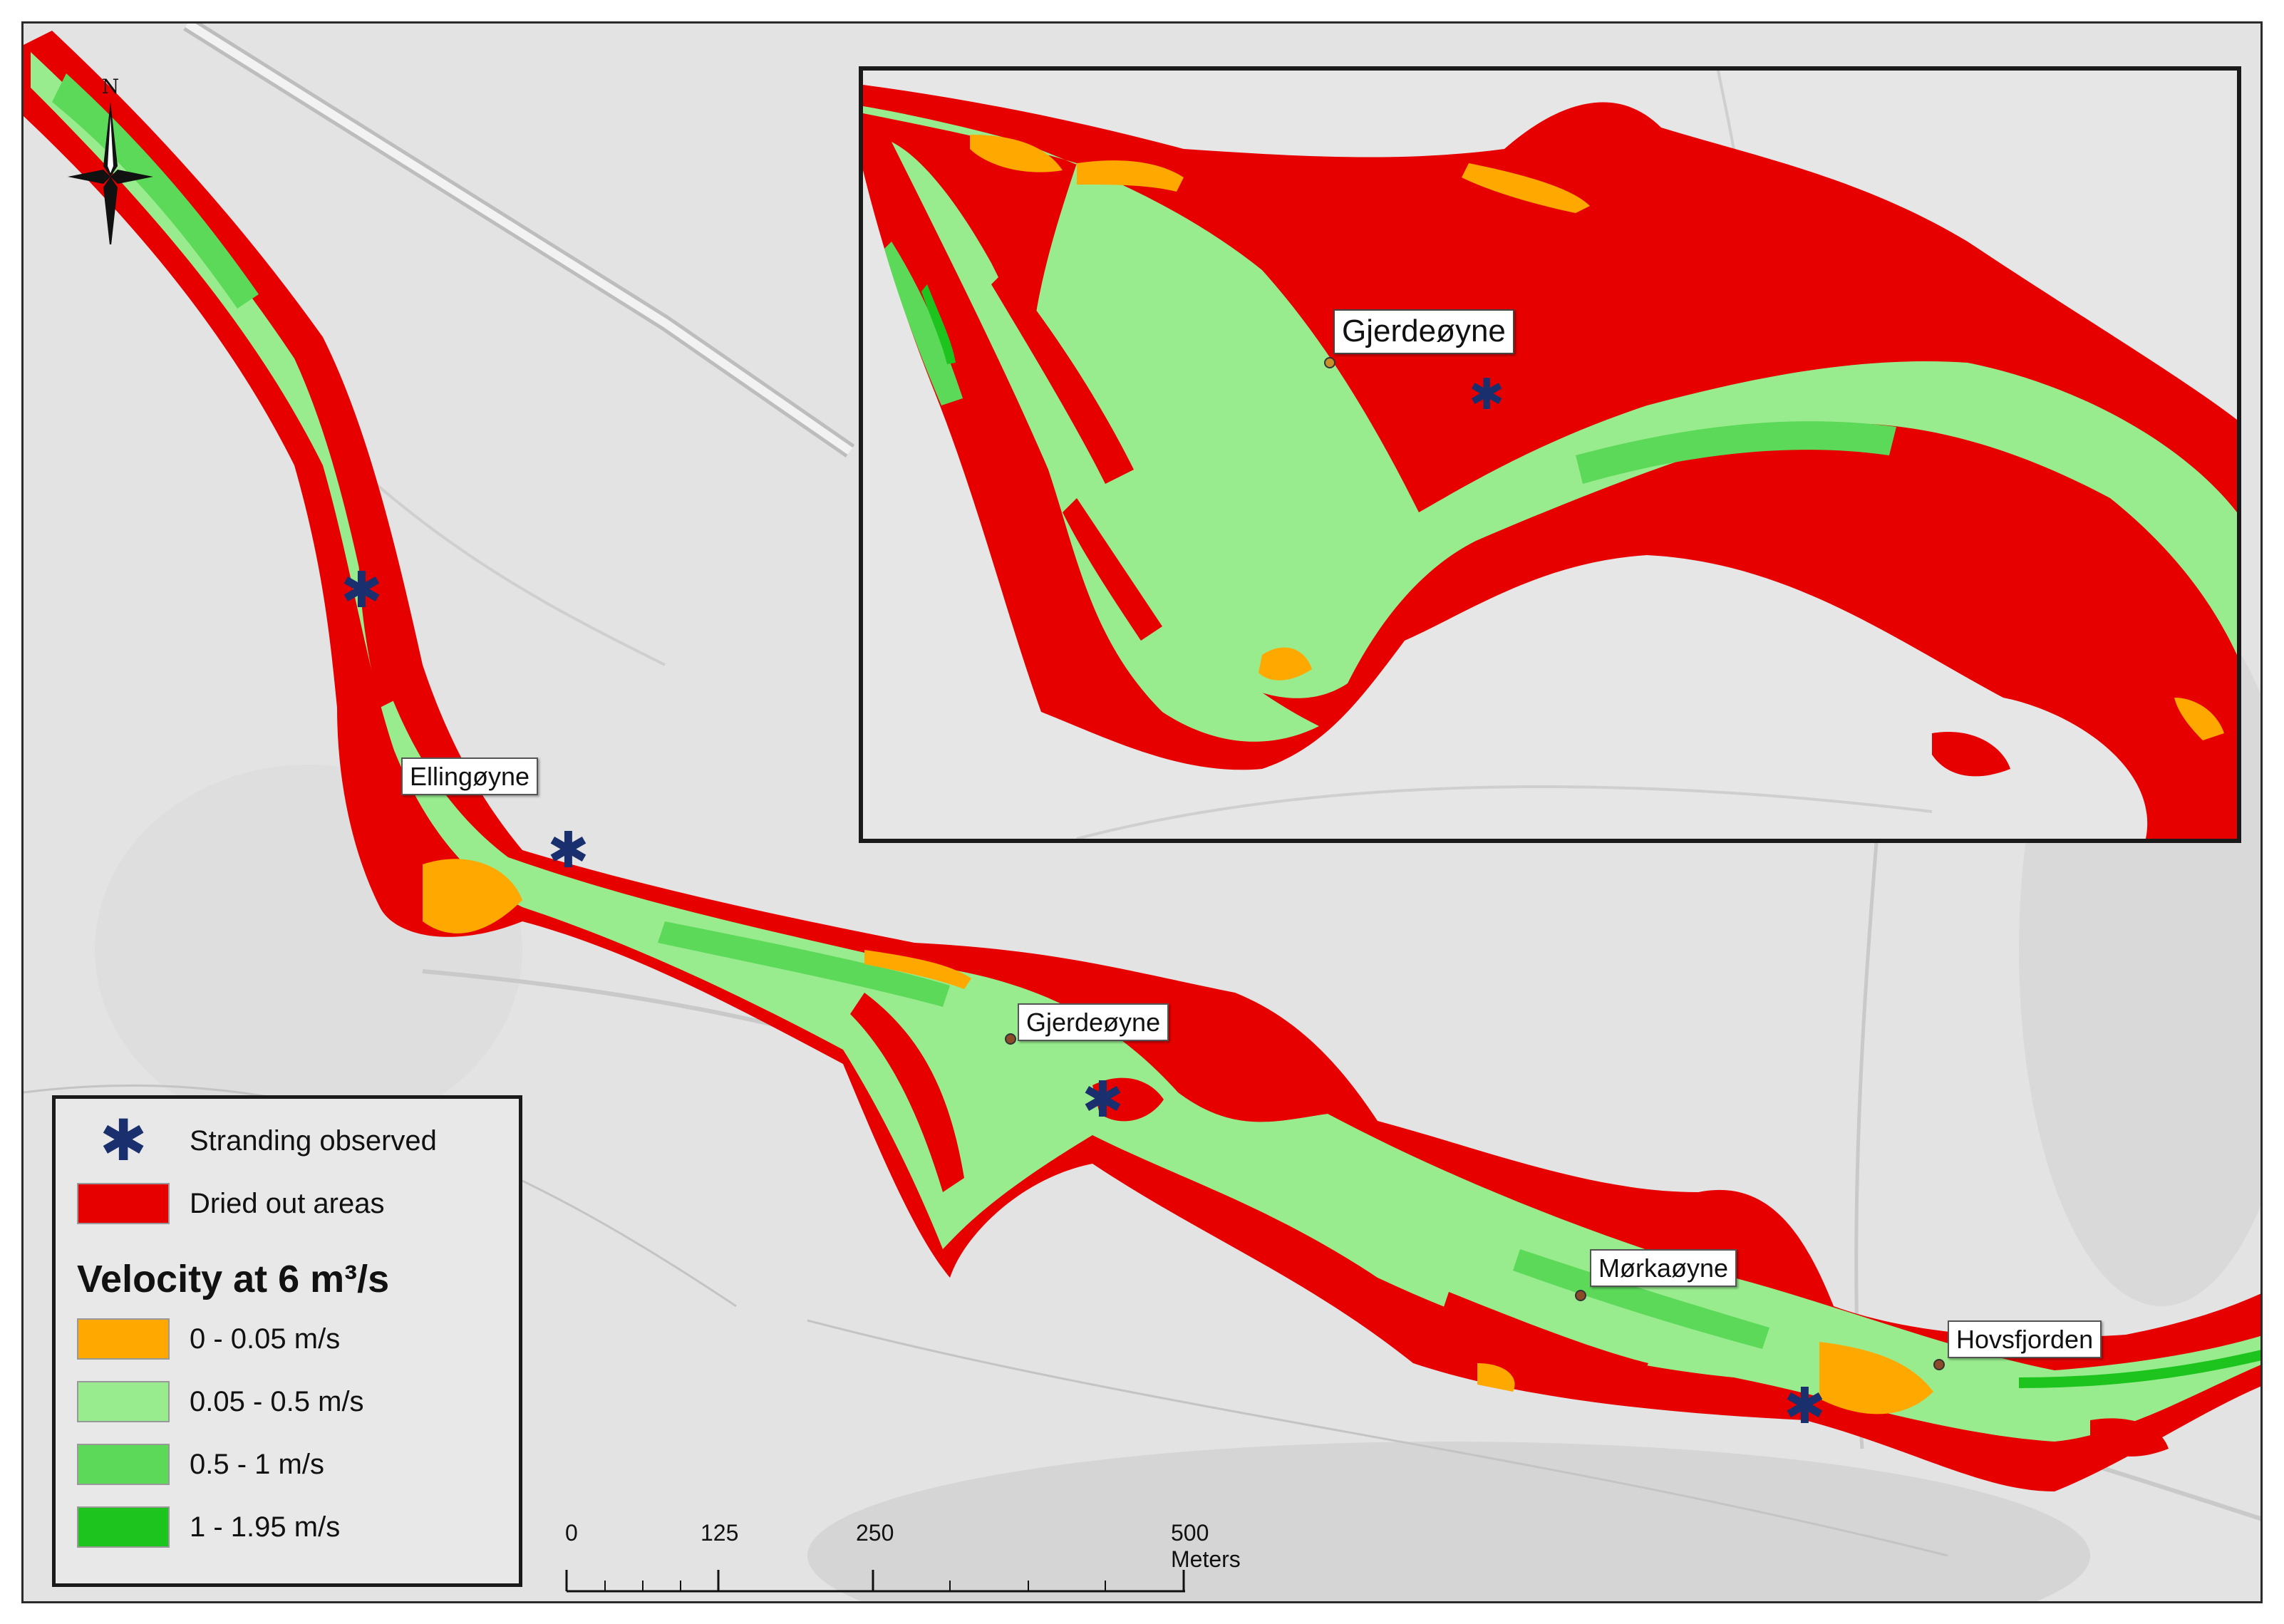 This screenshot has height=1624, width=2284. I want to click on legend-dried-row: Dried out areas, so click(230, 1203).